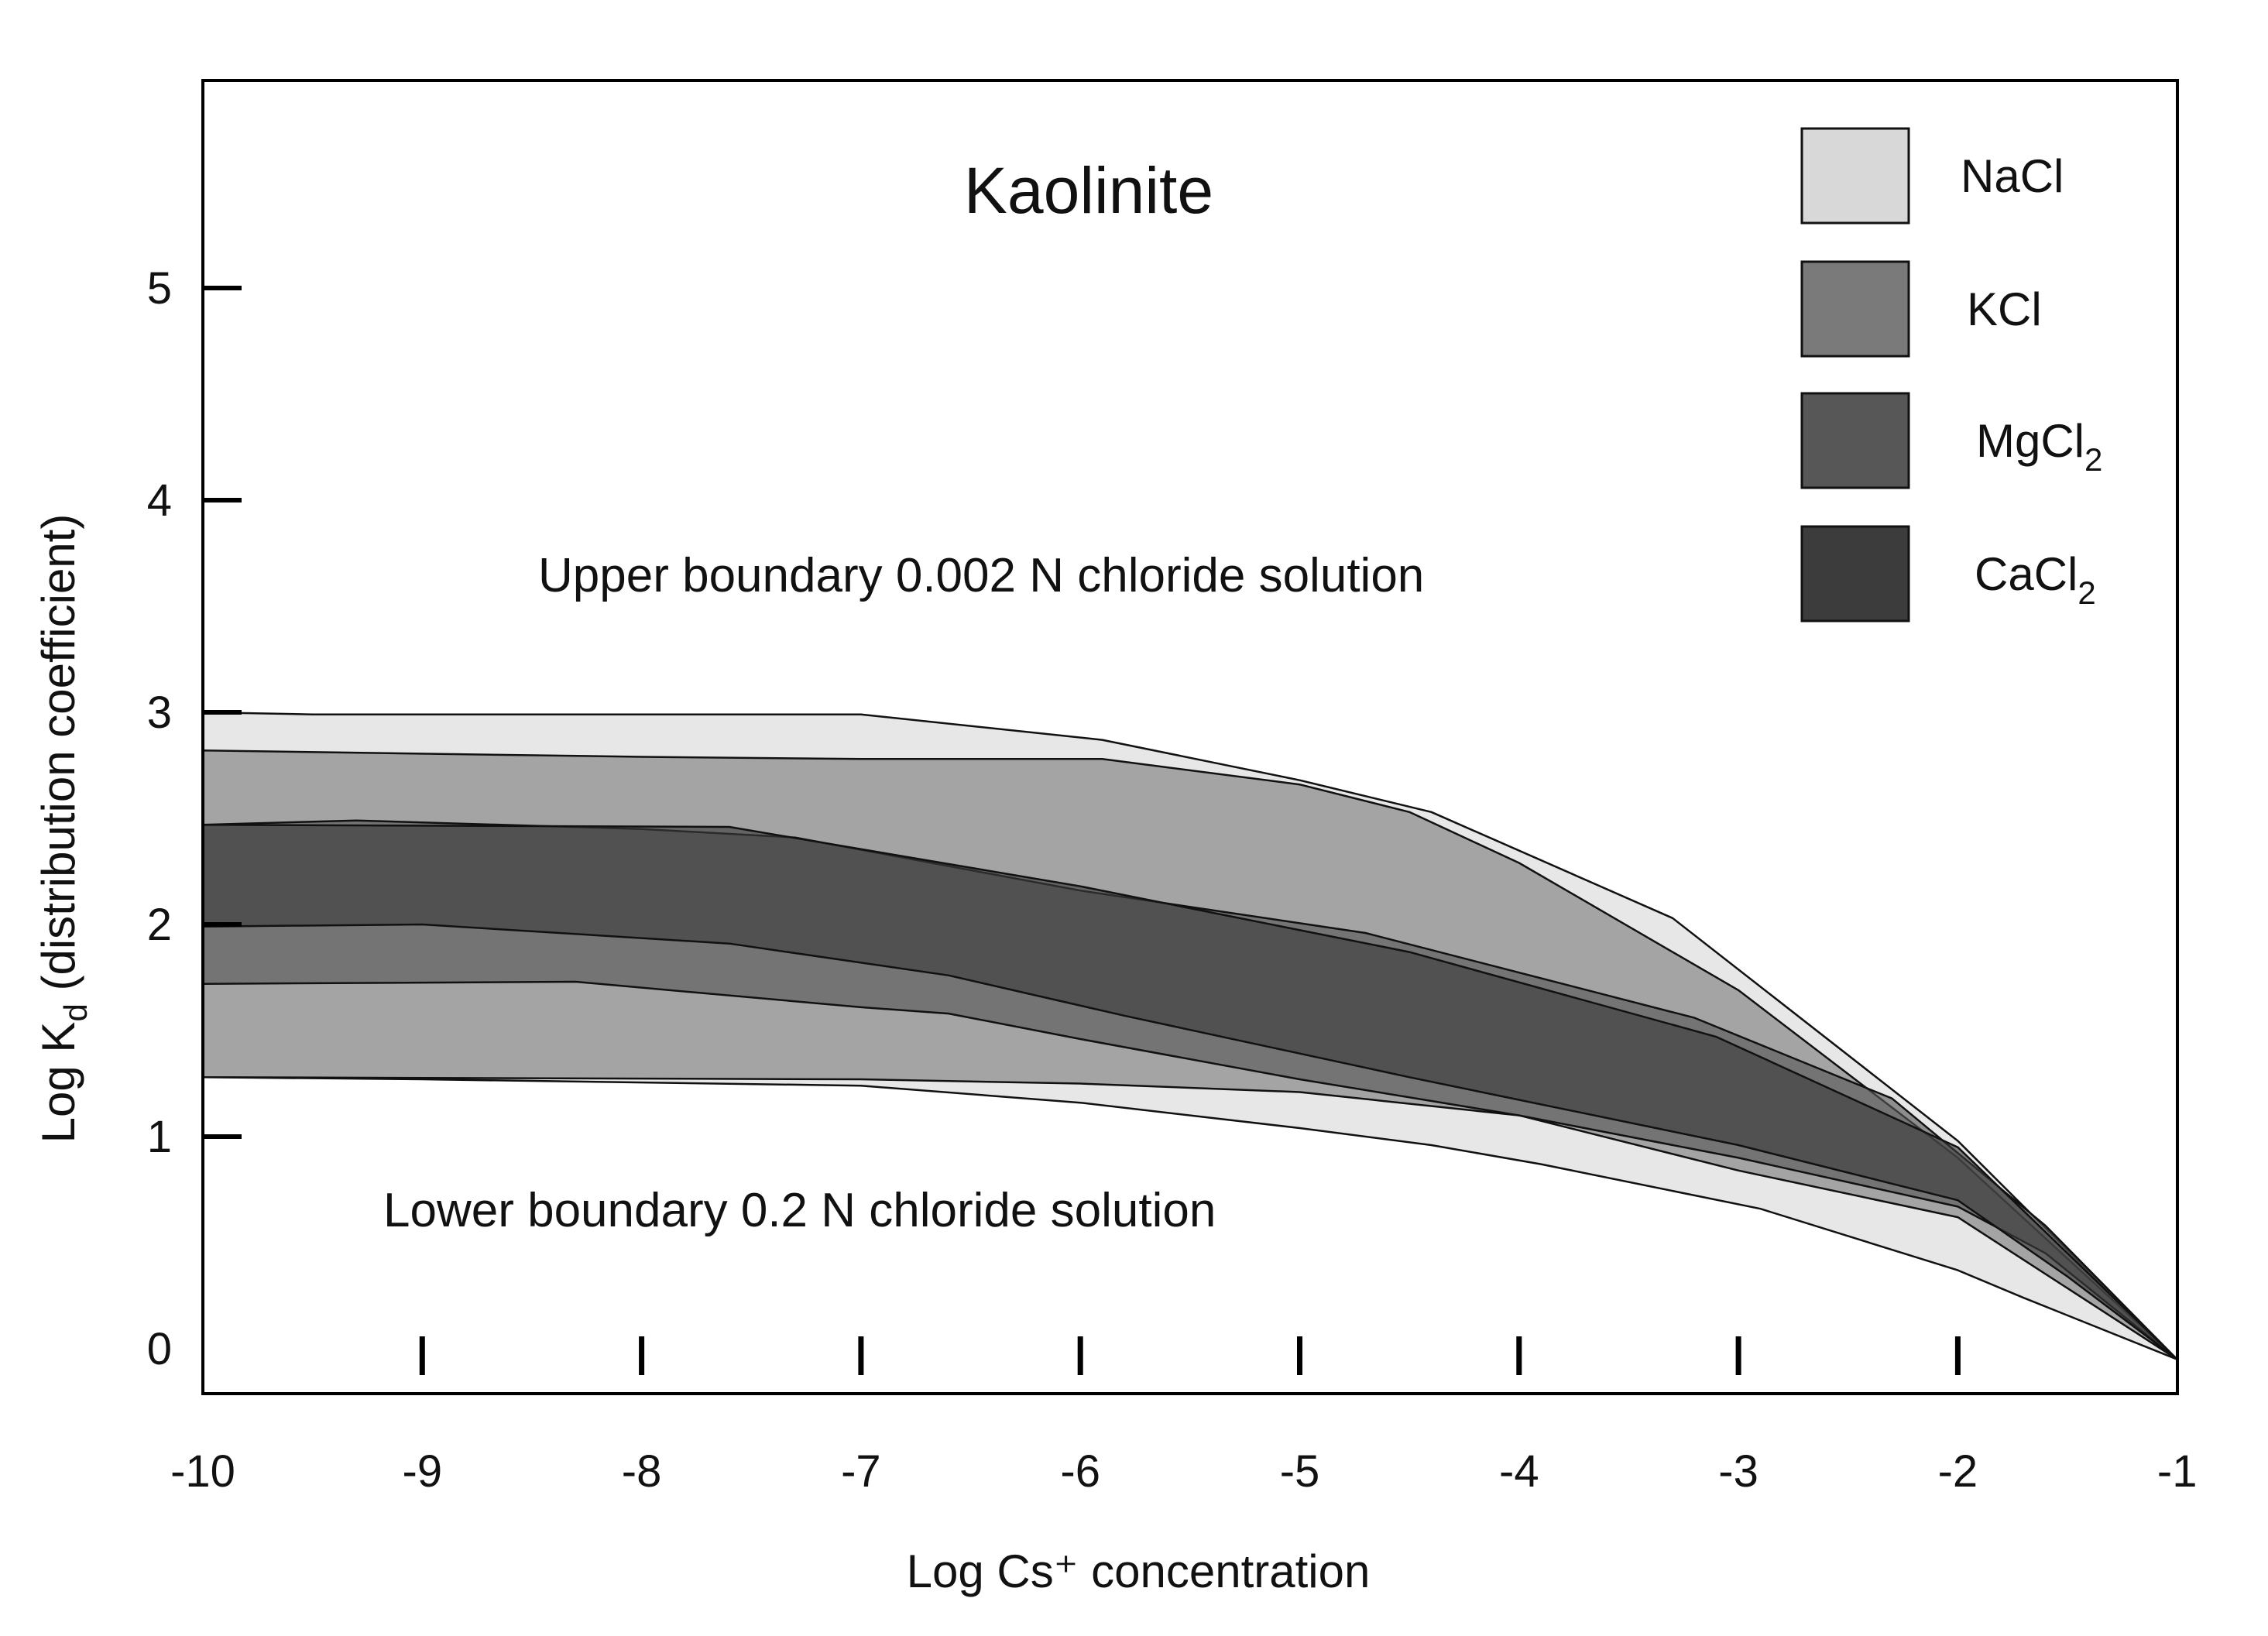 Image resolution: width=2268 pixels, height=1636 pixels. I want to click on legend-swatch-mgcl, so click(1855, 440).